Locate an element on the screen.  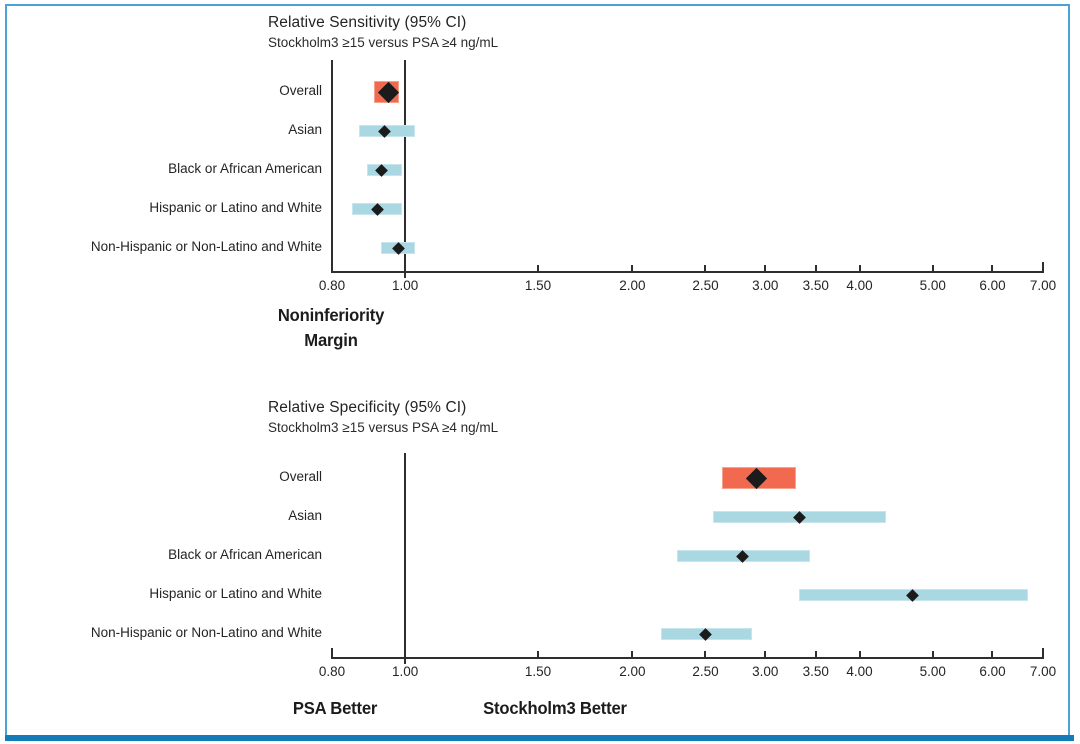
specificity-chart-subtitle: Stockholm3 ≥15 versus PSA ≥4 ng/mL is located at coordinates (383, 427).